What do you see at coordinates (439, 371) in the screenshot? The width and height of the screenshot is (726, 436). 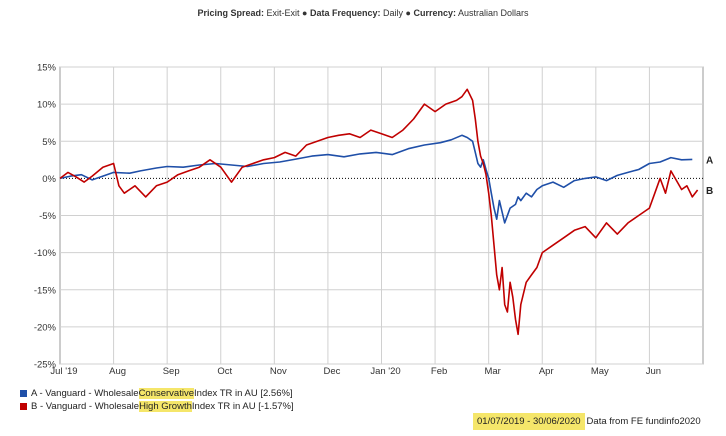 I see `x-tick-label: Feb` at bounding box center [439, 371].